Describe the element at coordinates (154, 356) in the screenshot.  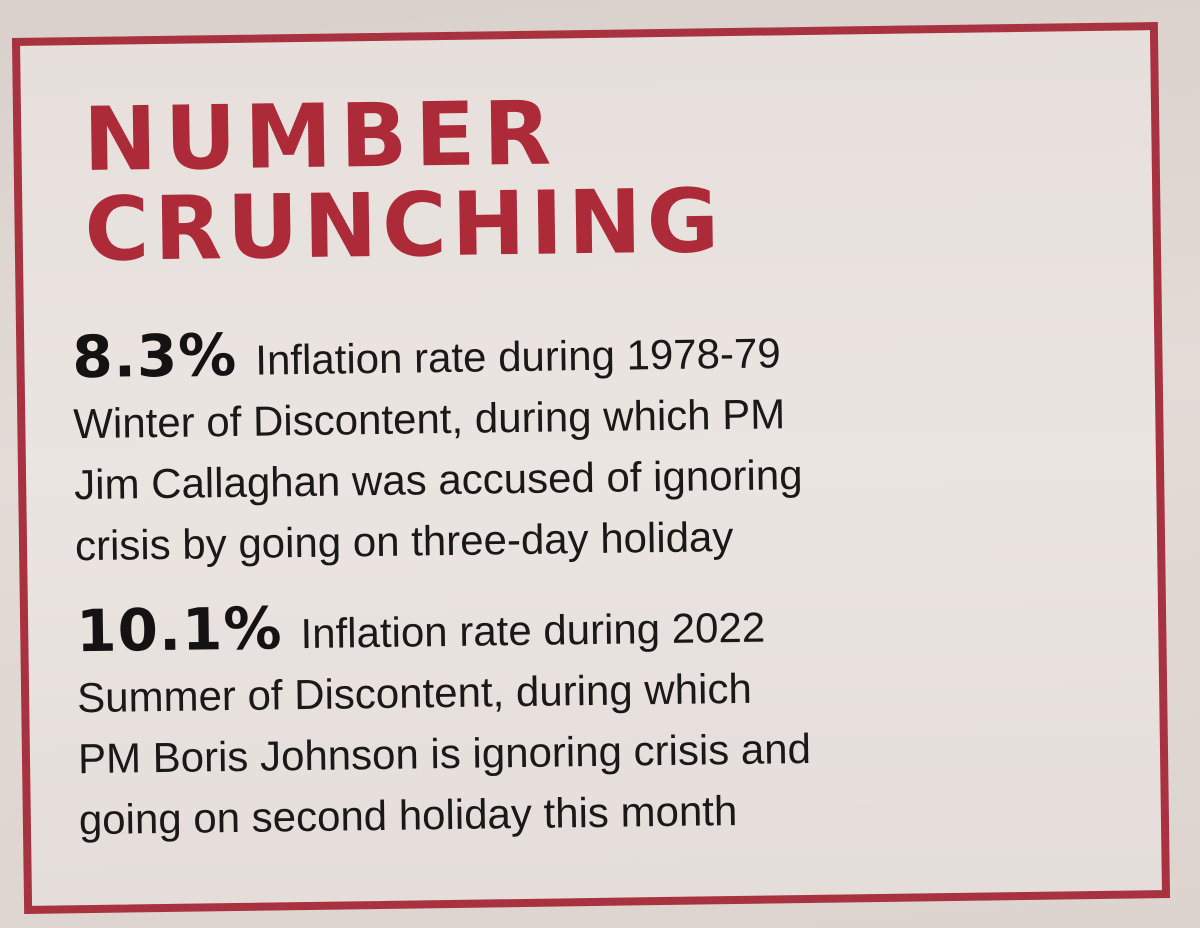
I see `stat-value: 8.3%` at that location.